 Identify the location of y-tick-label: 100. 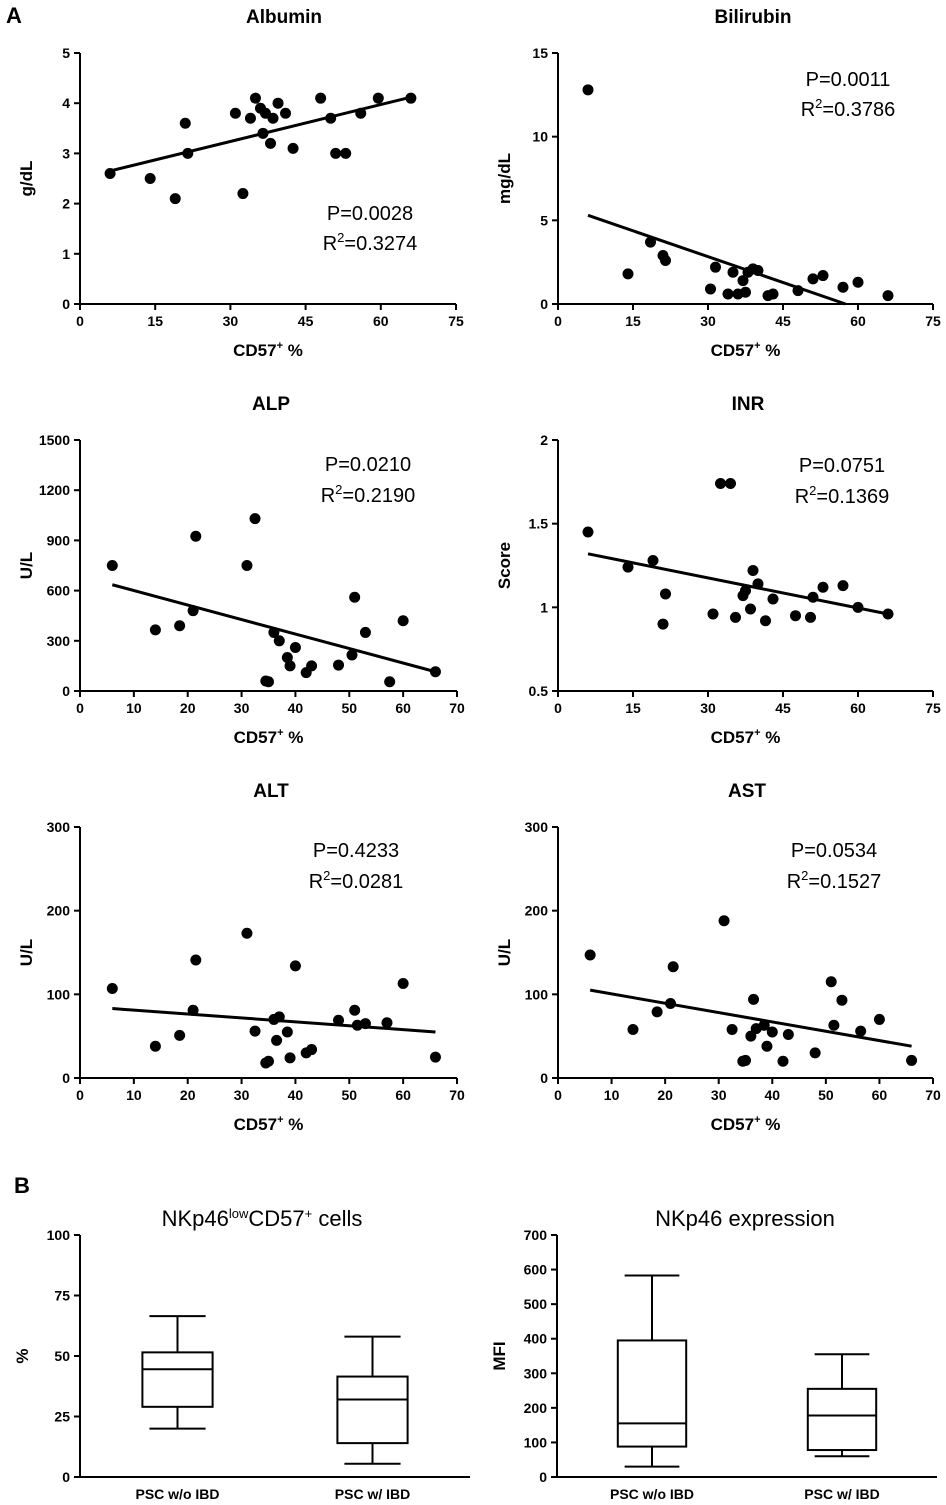
(537, 994).